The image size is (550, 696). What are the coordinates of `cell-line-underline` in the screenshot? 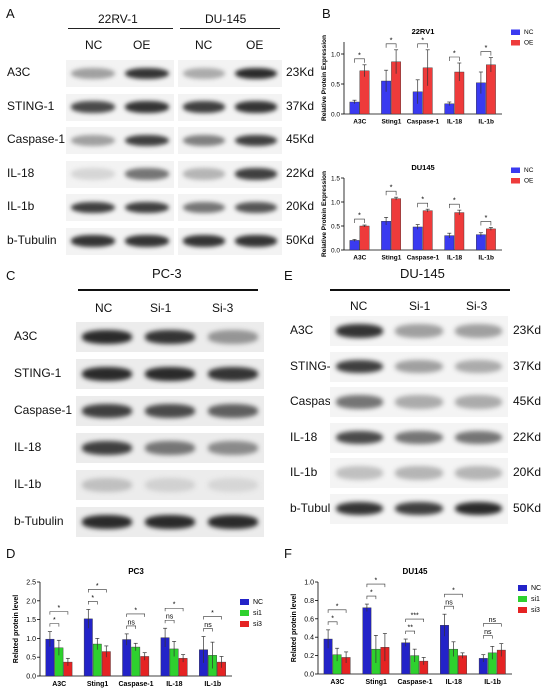 It's located at (168, 290).